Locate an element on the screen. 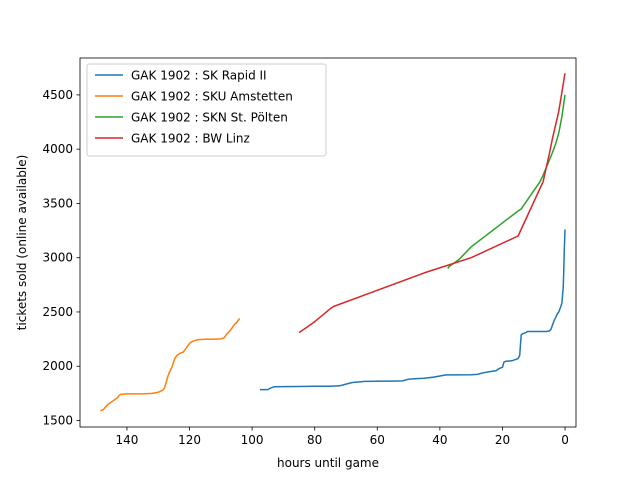 This screenshot has width=640, height=480. x-axis-label: hours until game is located at coordinates (328, 463).